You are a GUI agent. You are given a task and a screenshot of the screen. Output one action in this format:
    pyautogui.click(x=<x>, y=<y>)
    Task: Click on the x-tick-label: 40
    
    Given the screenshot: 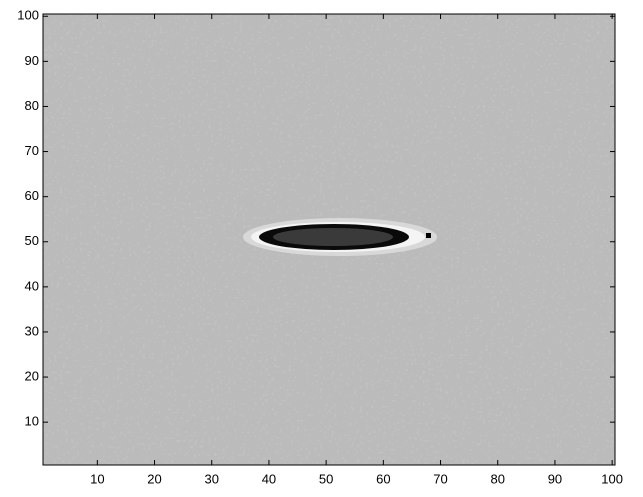 What is the action you would take?
    pyautogui.click(x=269, y=478)
    